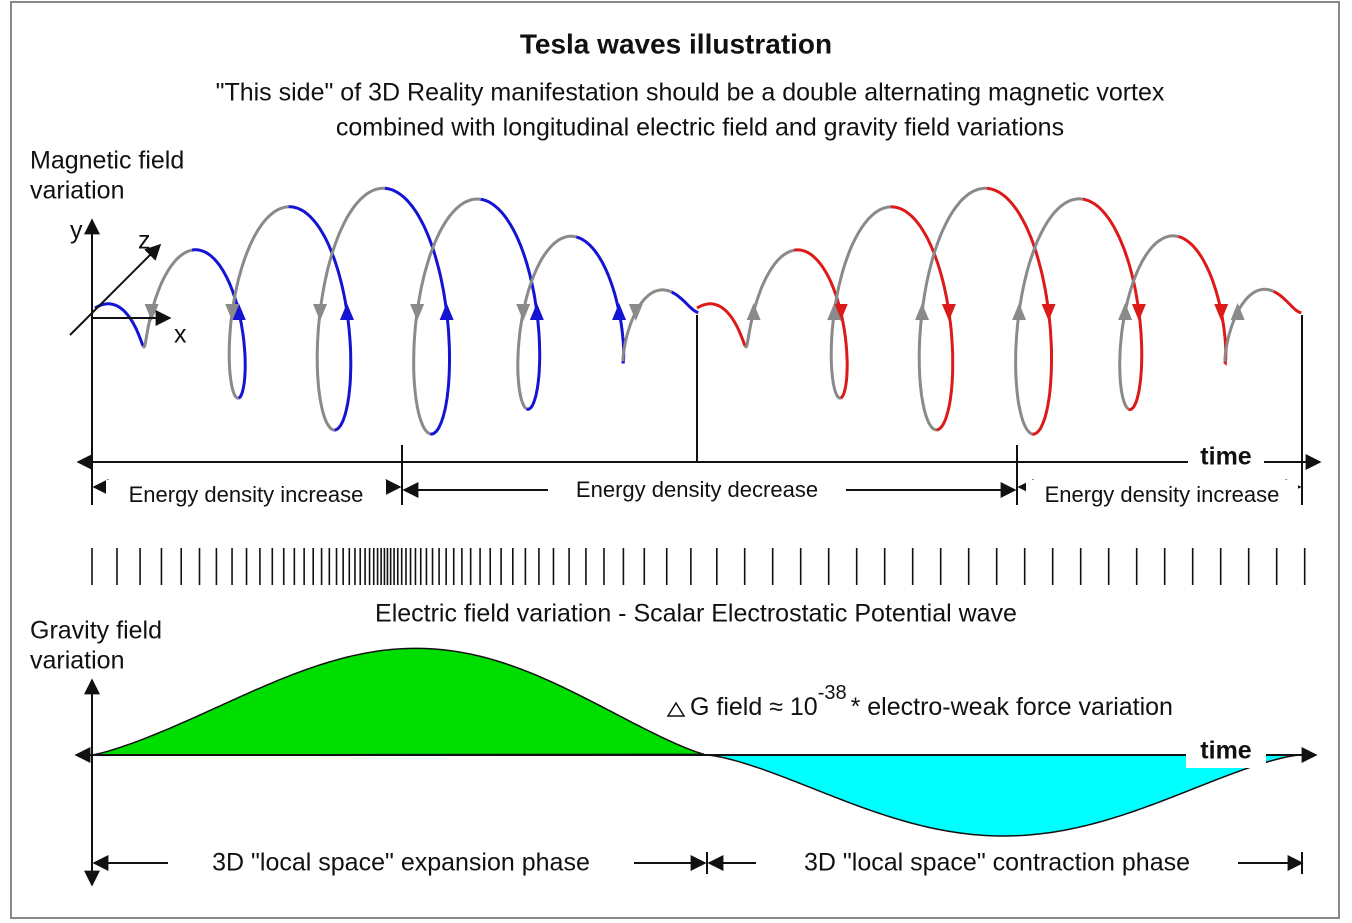 The height and width of the screenshot is (923, 1352). What do you see at coordinates (96, 631) in the screenshot?
I see `side-label: Gravity field` at bounding box center [96, 631].